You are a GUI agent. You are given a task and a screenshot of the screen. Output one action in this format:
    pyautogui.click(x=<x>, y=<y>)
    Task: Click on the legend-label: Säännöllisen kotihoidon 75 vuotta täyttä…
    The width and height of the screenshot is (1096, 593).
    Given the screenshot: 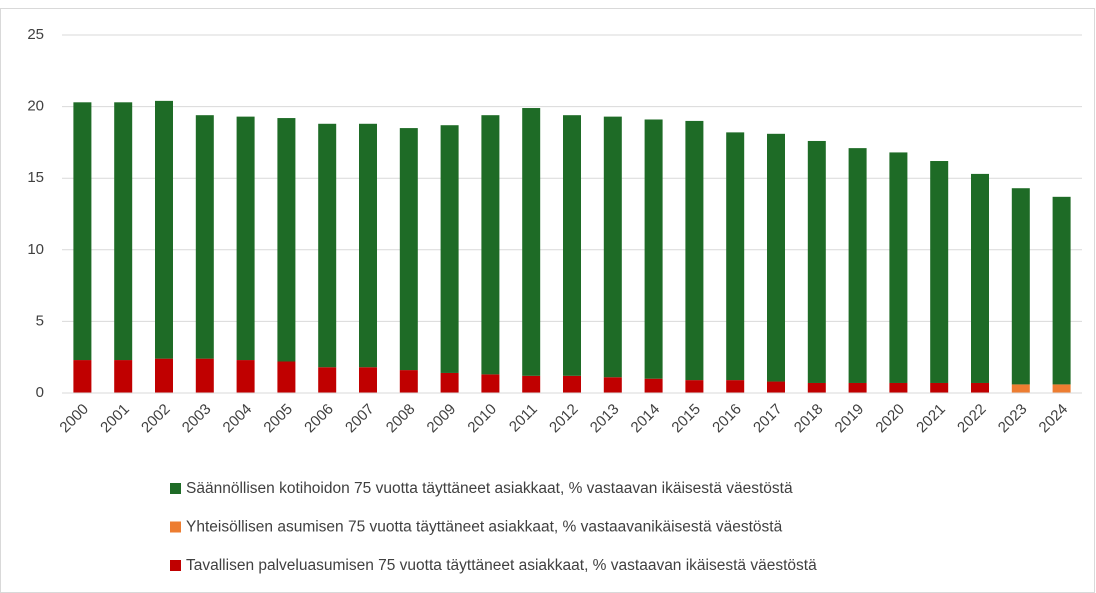 What is the action you would take?
    pyautogui.click(x=489, y=488)
    